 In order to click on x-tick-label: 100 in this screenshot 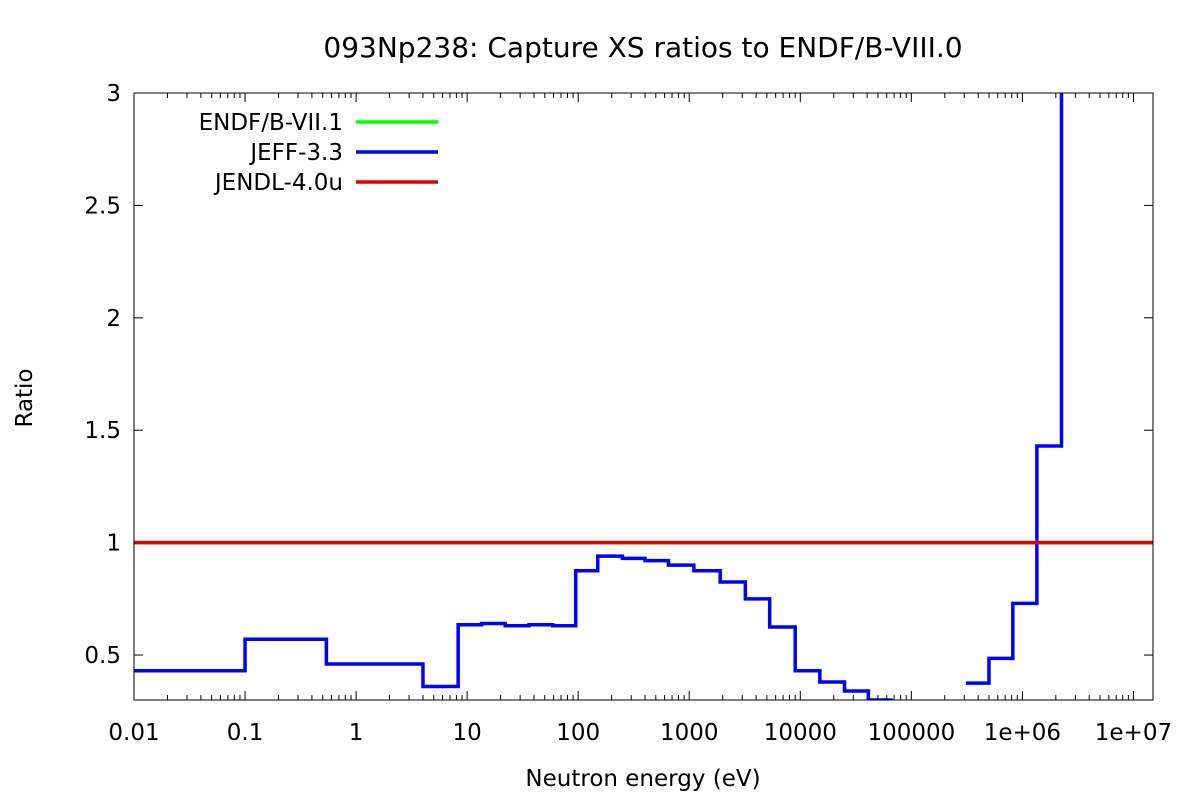, I will do `click(578, 733)`.